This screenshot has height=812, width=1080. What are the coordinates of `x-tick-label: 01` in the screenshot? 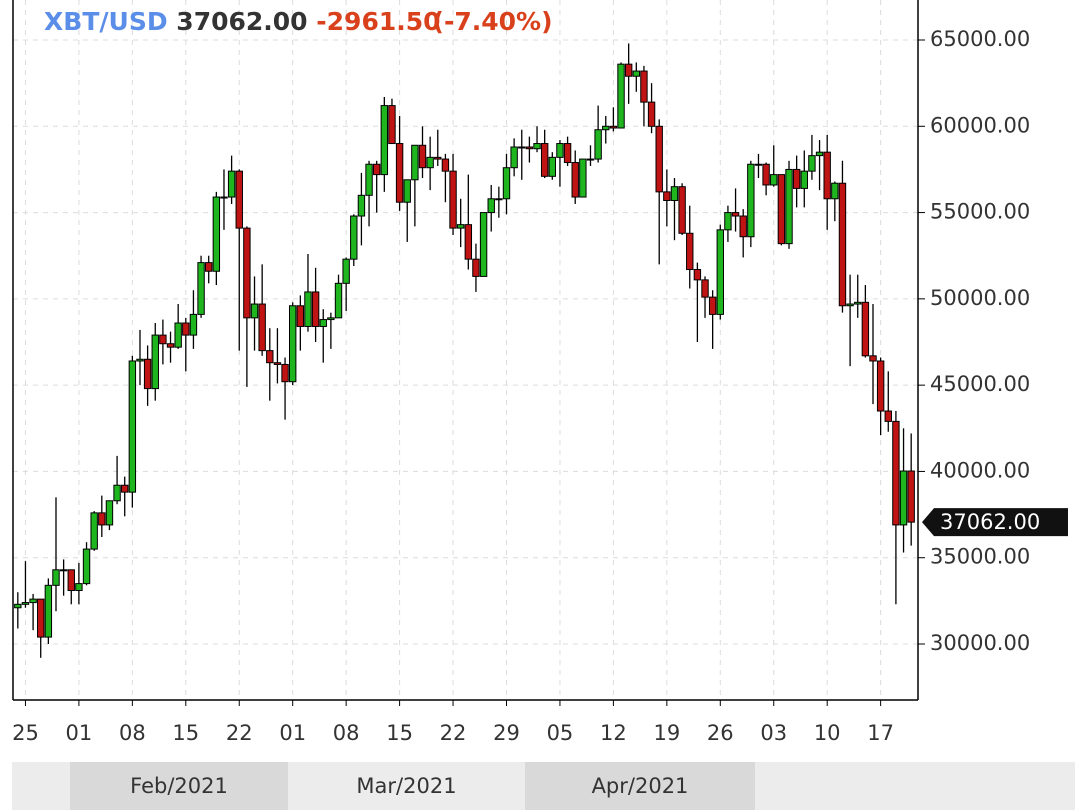 It's located at (79, 733).